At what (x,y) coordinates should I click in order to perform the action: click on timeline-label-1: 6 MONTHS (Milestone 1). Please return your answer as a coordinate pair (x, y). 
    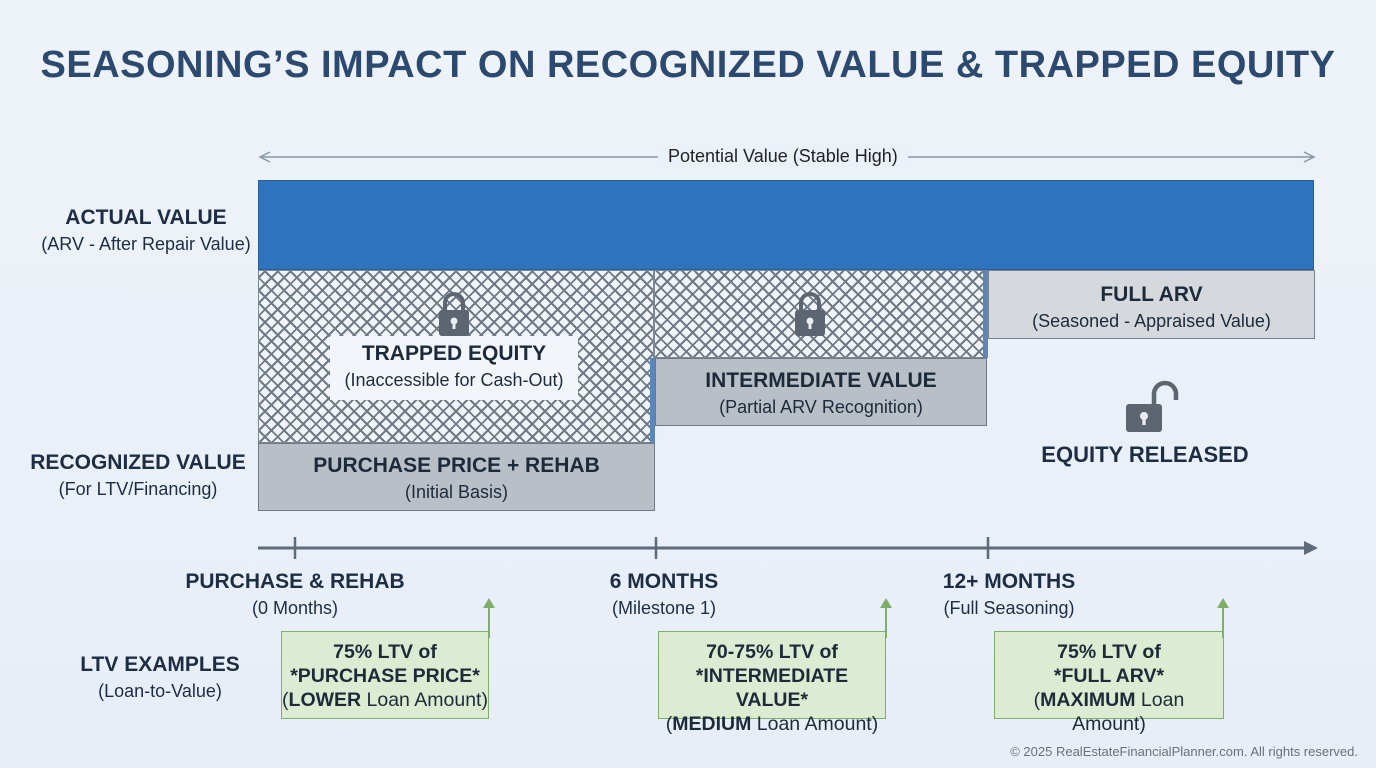
    Looking at the image, I should click on (664, 594).